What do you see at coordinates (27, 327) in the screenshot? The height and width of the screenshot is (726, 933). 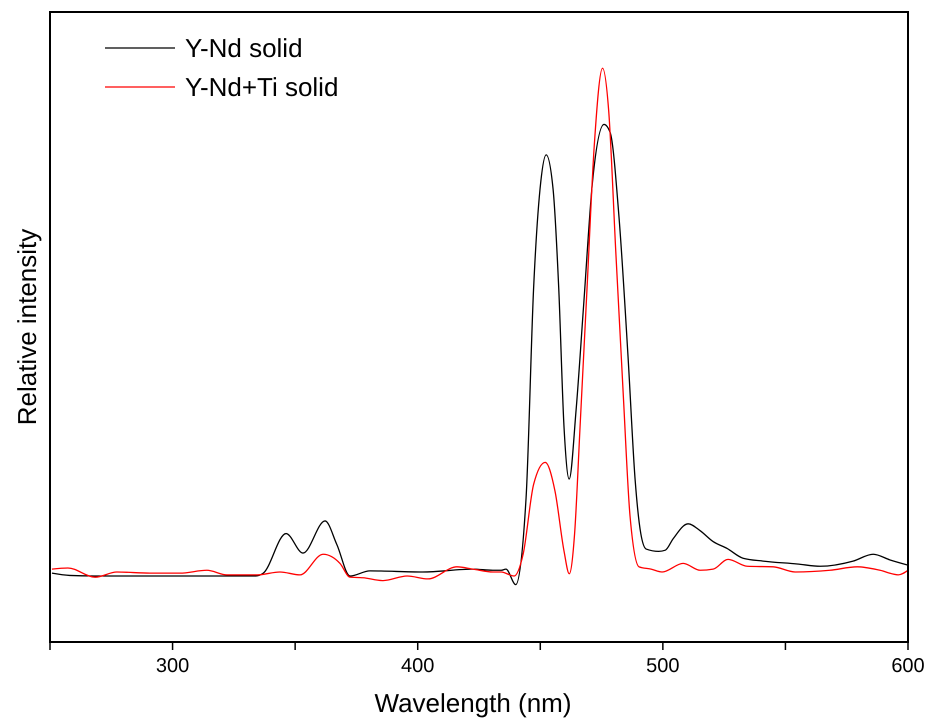 I see `y-axis-title: Relative intensity` at bounding box center [27, 327].